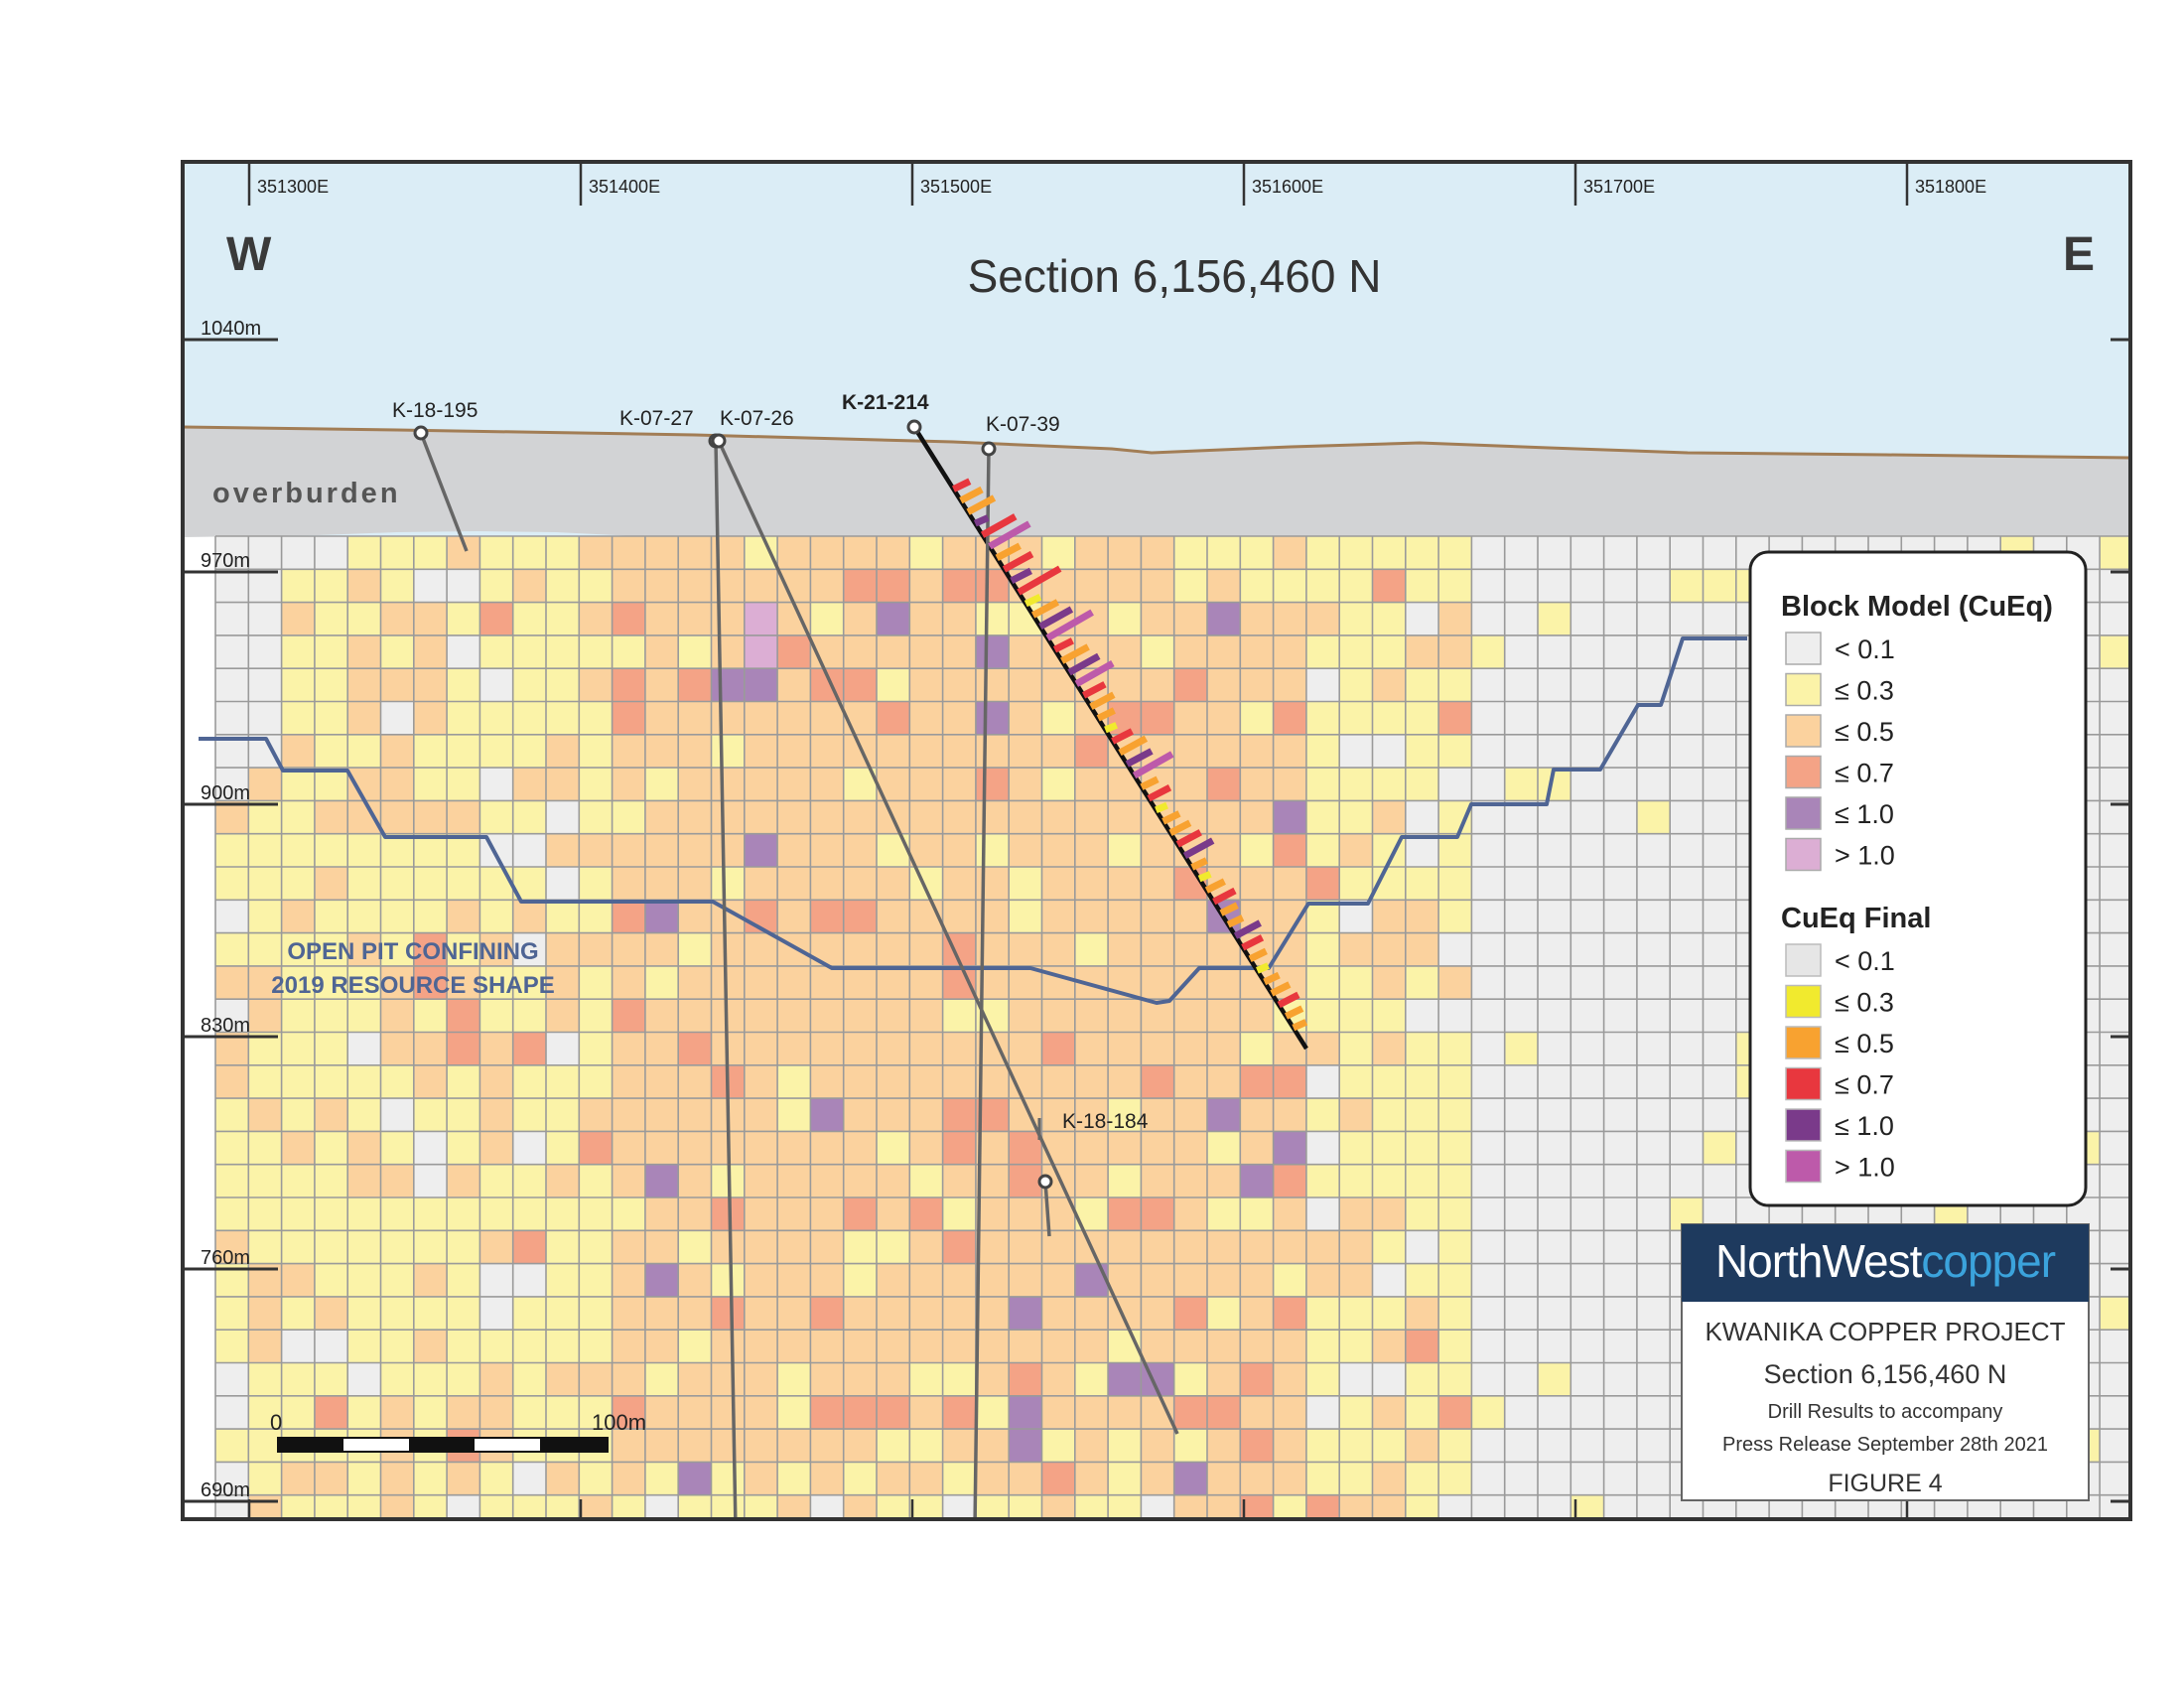 This screenshot has height=1688, width=2184. Describe the element at coordinates (1803, 813) in the screenshot. I see `legend-swatch` at that location.